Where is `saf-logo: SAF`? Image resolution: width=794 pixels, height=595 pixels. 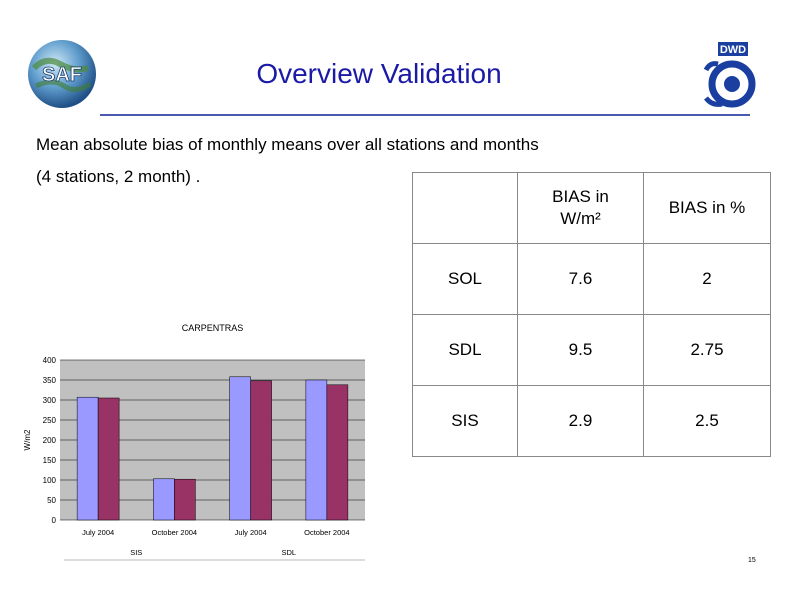 saf-logo: SAF is located at coordinates (62, 74).